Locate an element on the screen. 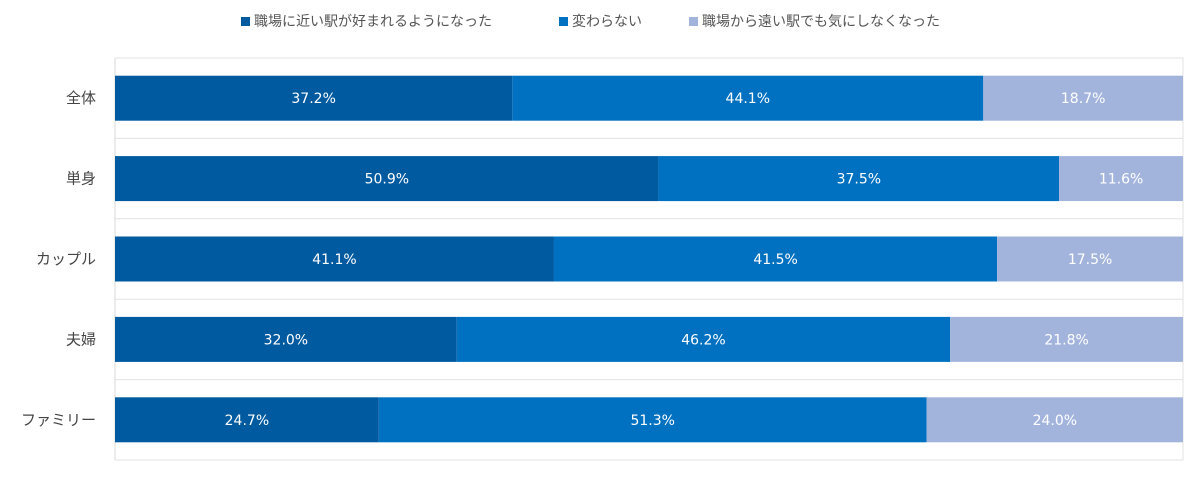  data-label: 41.1% is located at coordinates (334, 260).